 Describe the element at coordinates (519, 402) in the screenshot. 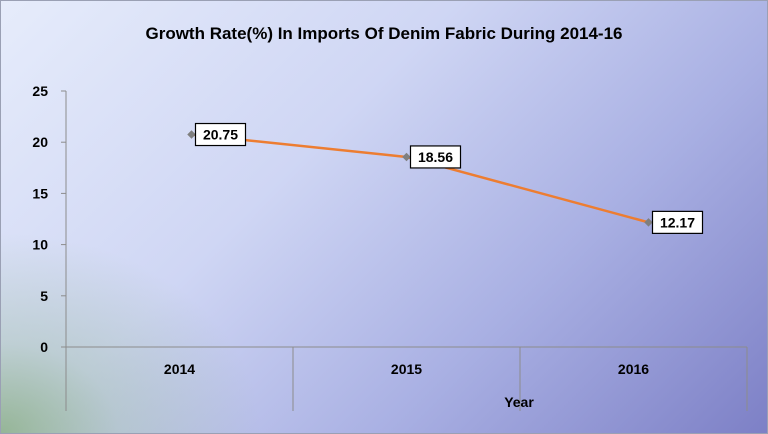

I see `x-axis-label: Year` at that location.